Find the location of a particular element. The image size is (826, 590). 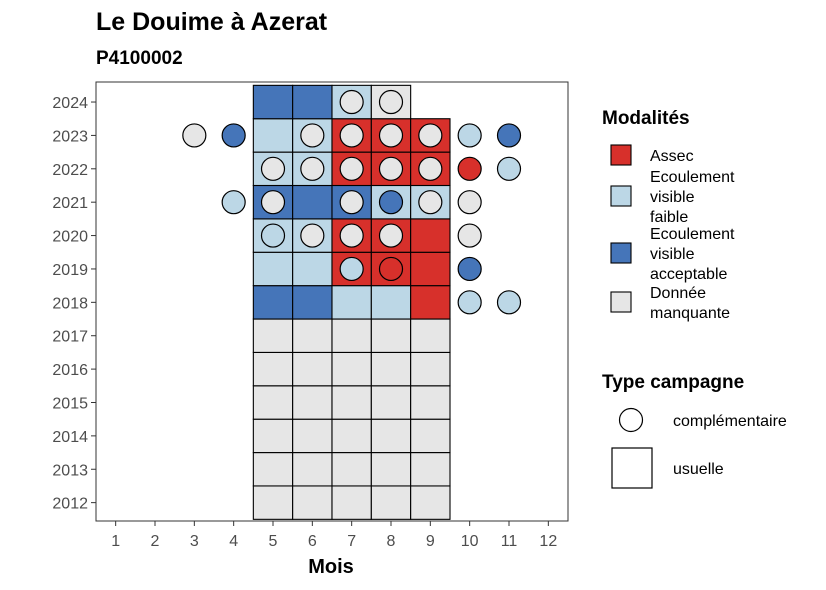

chart-title: Le Douime à Azerat is located at coordinates (212, 22).